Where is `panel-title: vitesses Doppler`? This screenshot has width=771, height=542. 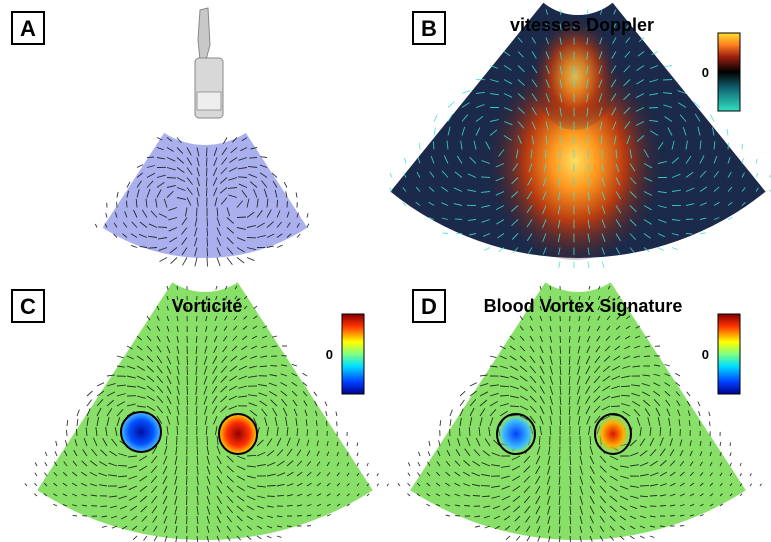 panel-title: vitesses Doppler is located at coordinates (582, 25).